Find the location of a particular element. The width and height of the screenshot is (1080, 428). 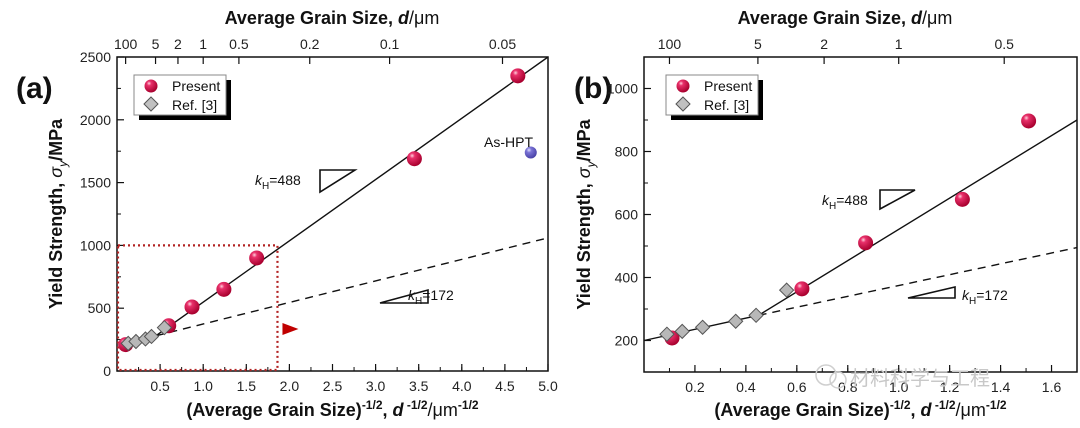

x-tick-label: 1.4 is located at coordinates (1001, 387).